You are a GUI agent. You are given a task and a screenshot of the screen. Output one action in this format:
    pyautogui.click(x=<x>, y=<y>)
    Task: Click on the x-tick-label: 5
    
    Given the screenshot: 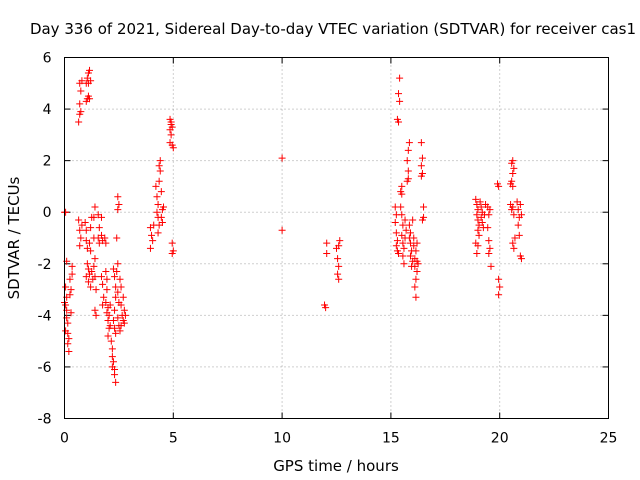 What is the action you would take?
    pyautogui.click(x=173, y=439)
    